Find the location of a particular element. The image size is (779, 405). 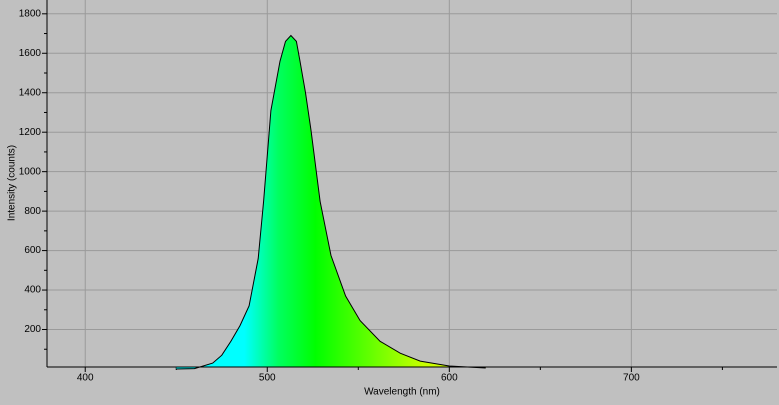

y-tick-label: 600 is located at coordinates (32, 250).